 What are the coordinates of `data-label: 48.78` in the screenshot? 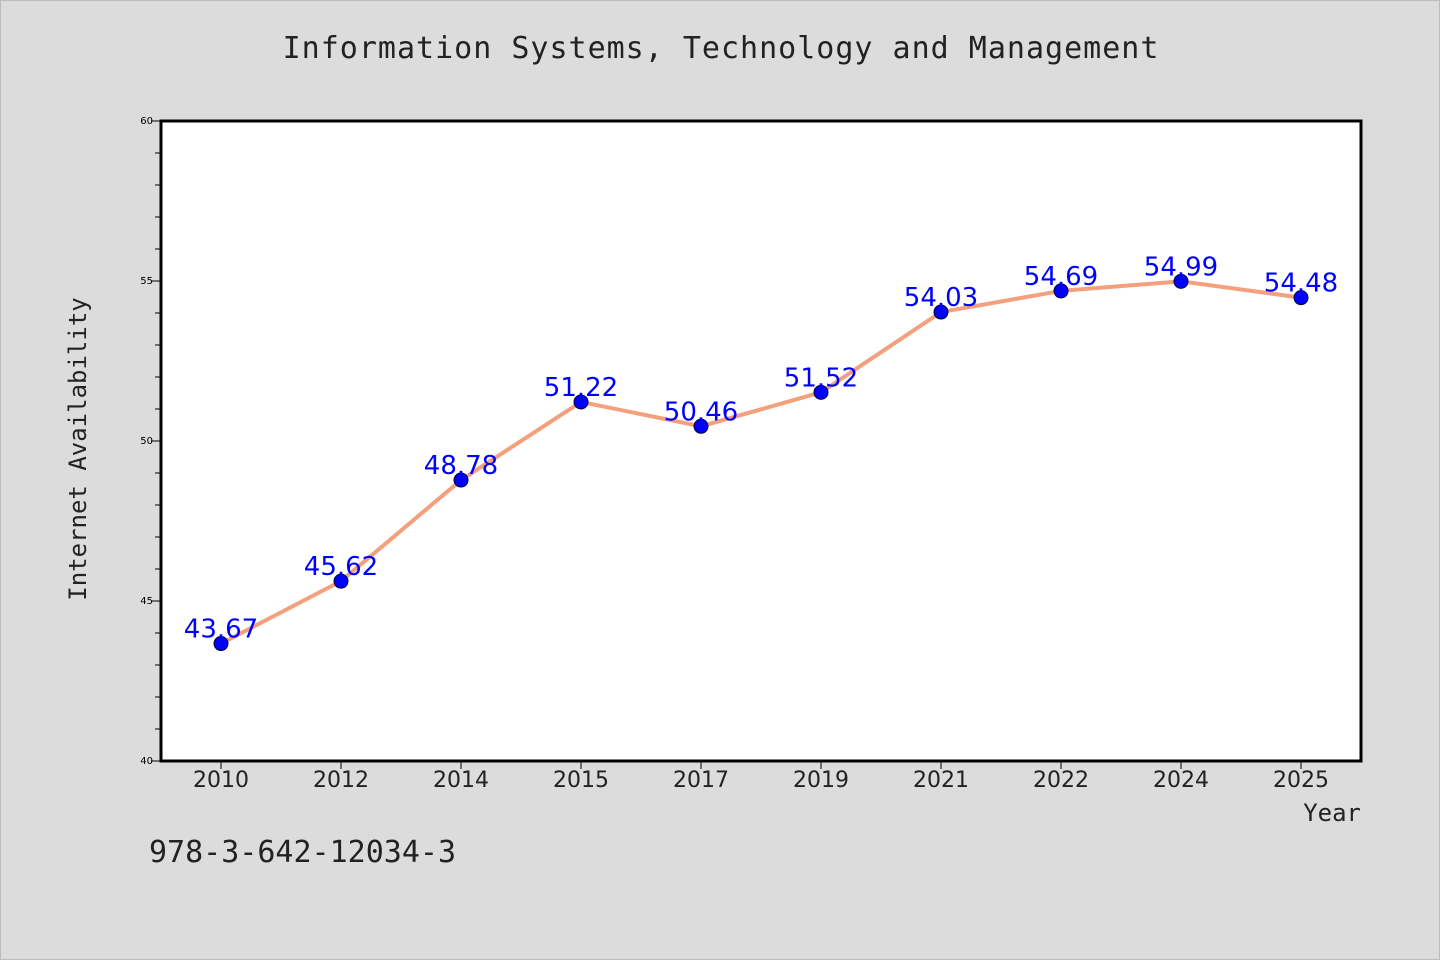 It's located at (461, 466).